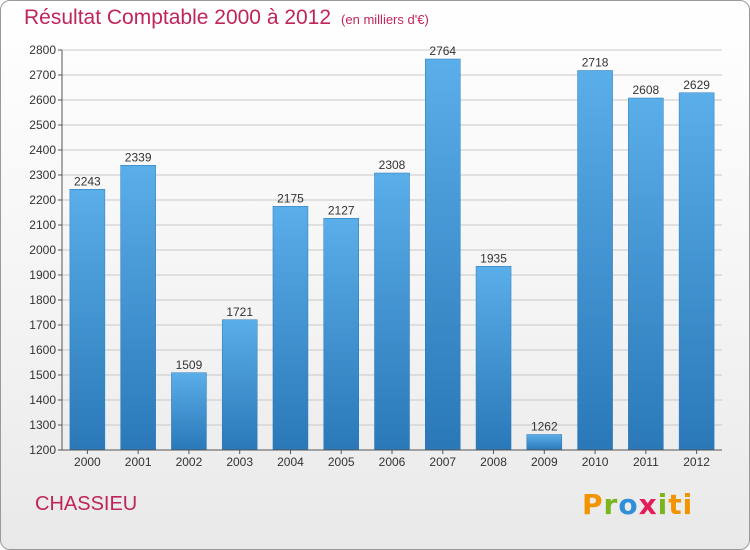 The height and width of the screenshot is (550, 750). I want to click on data-label: 2339, so click(138, 157).